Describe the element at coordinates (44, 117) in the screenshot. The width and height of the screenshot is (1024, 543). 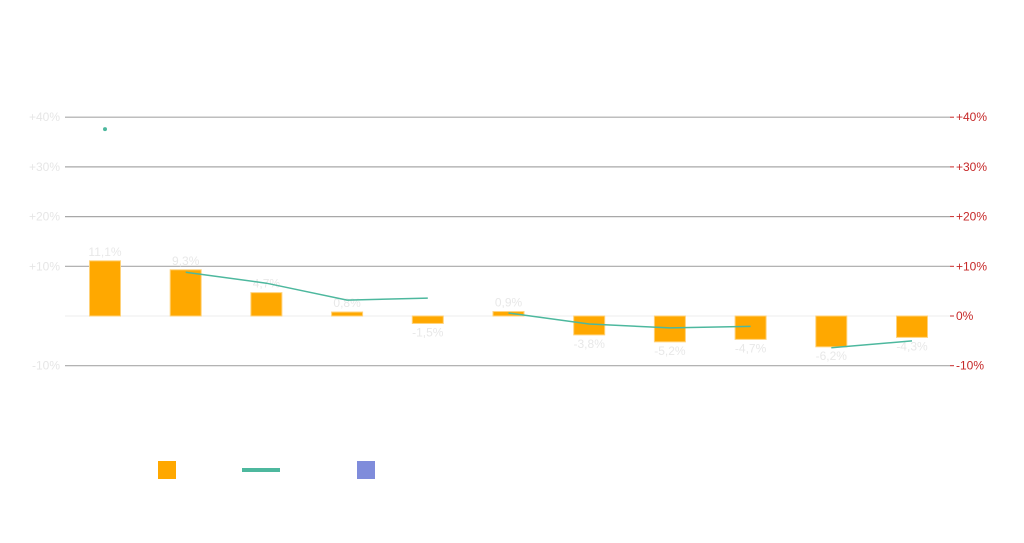
I see `y-left-tick-label: +40%` at that location.